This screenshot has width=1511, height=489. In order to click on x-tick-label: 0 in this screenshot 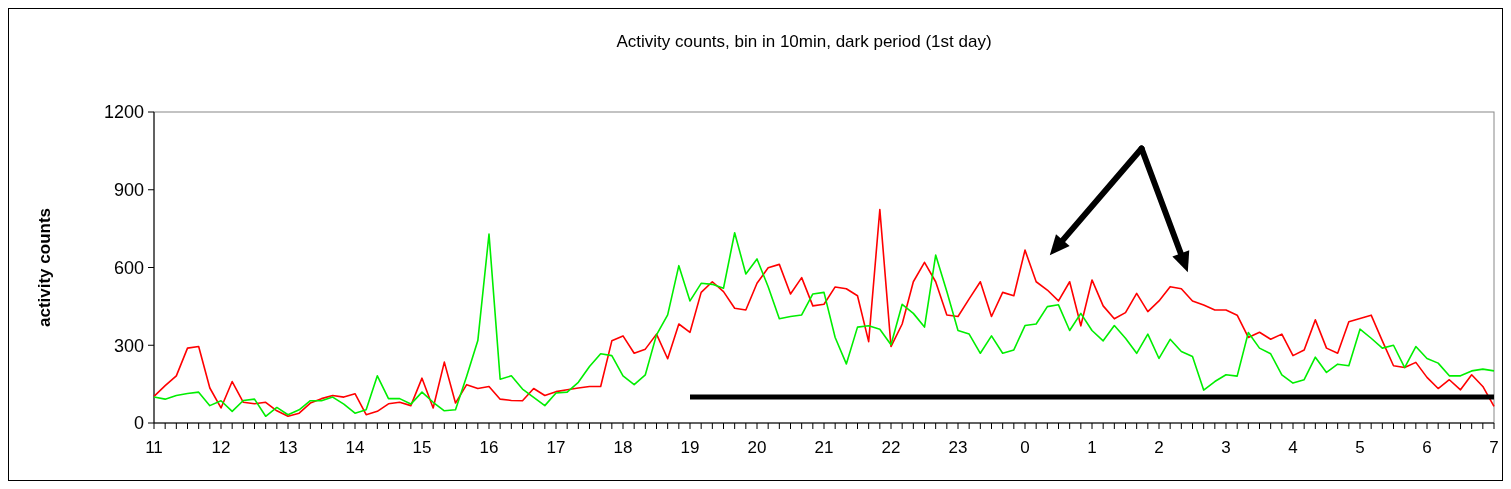, I will do `click(1025, 447)`.